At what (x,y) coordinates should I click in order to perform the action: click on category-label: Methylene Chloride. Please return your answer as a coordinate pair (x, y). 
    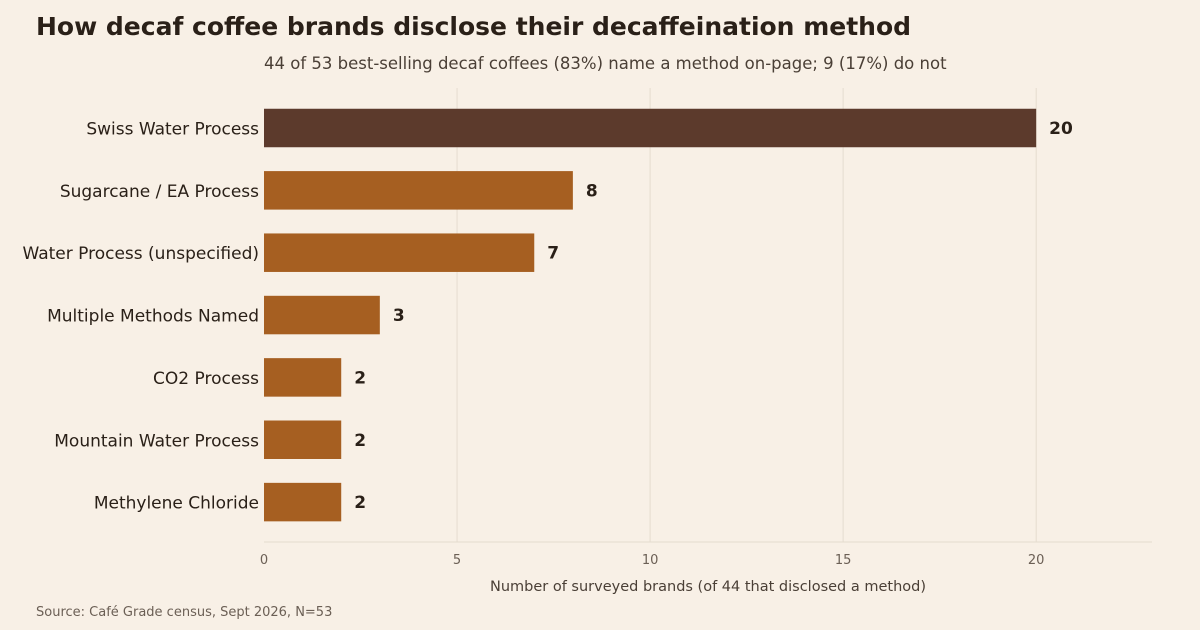
    Looking at the image, I should click on (176, 504).